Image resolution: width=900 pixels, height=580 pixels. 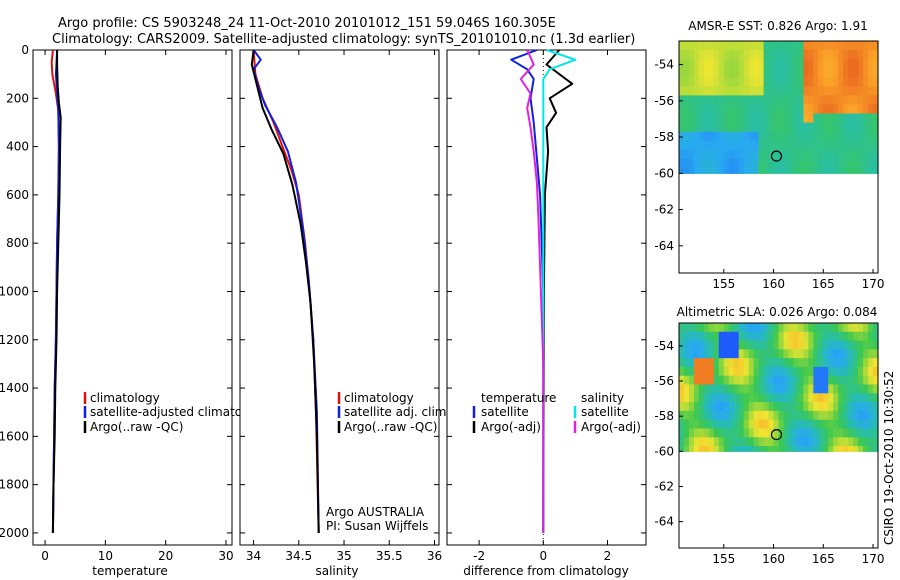 I want to click on legend-label-t-satellite: satellite, so click(x=505, y=412).